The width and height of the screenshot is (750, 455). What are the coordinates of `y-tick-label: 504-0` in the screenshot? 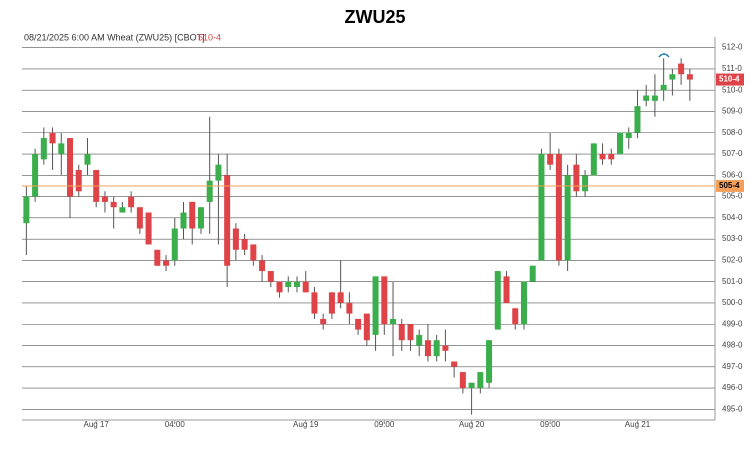 It's located at (732, 217).